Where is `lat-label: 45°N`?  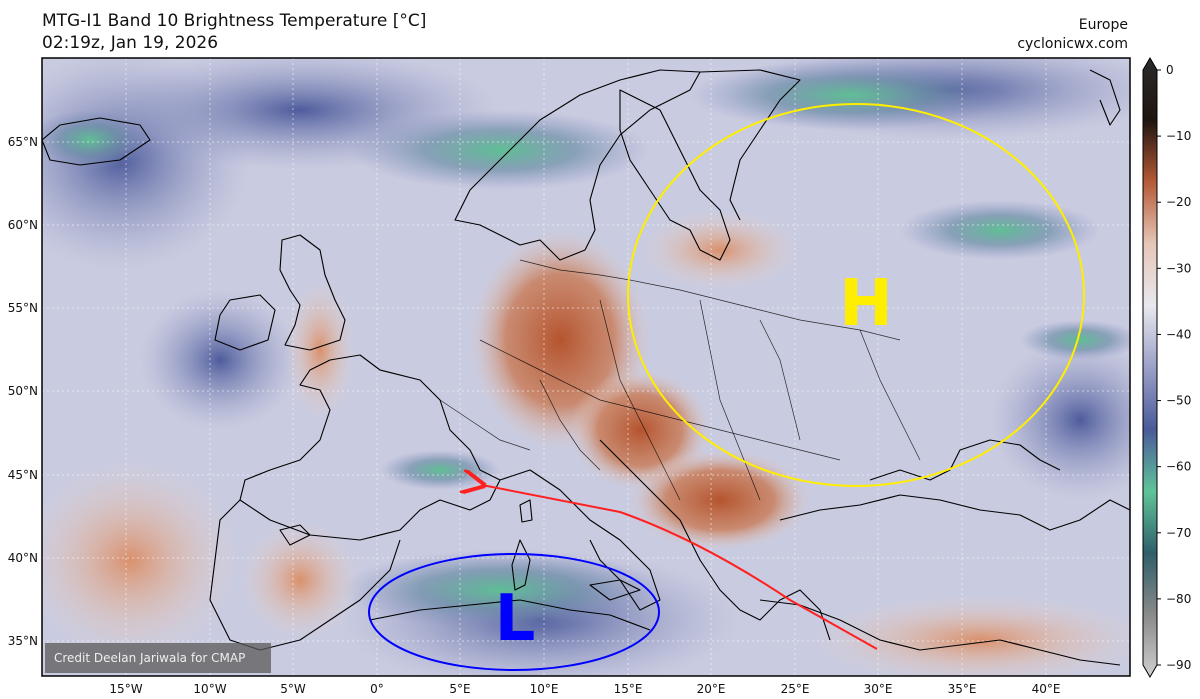
lat-label: 45°N is located at coordinates (23, 475).